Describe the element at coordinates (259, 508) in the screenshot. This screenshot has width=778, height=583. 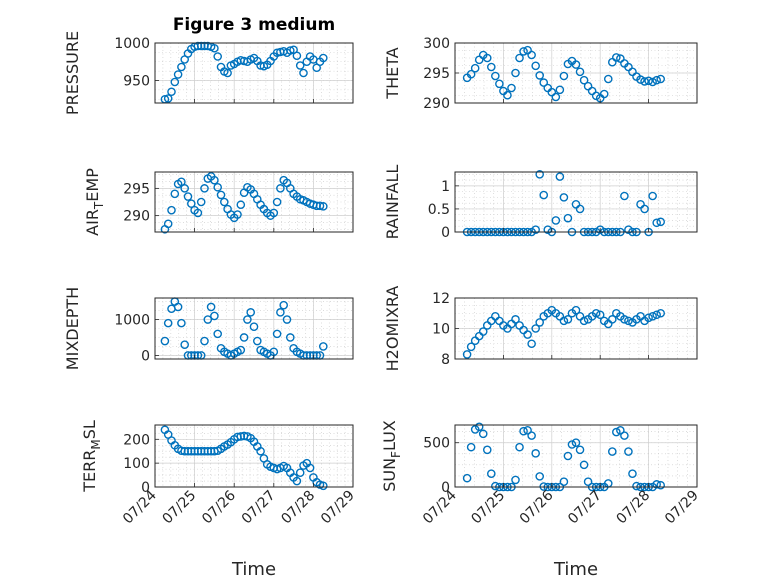
I see `x-tick-label: 07/27` at that location.